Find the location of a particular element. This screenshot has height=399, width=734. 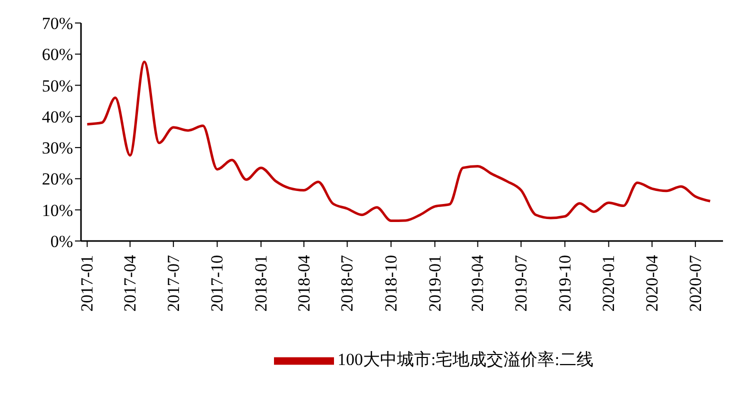

x-tick-label: 2017-01 is located at coordinates (87, 283).